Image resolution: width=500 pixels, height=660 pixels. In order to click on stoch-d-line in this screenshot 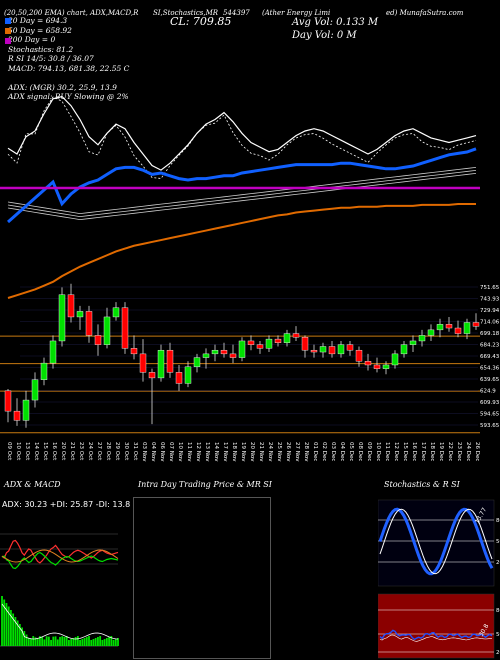, I will do `click(436, 541)`.